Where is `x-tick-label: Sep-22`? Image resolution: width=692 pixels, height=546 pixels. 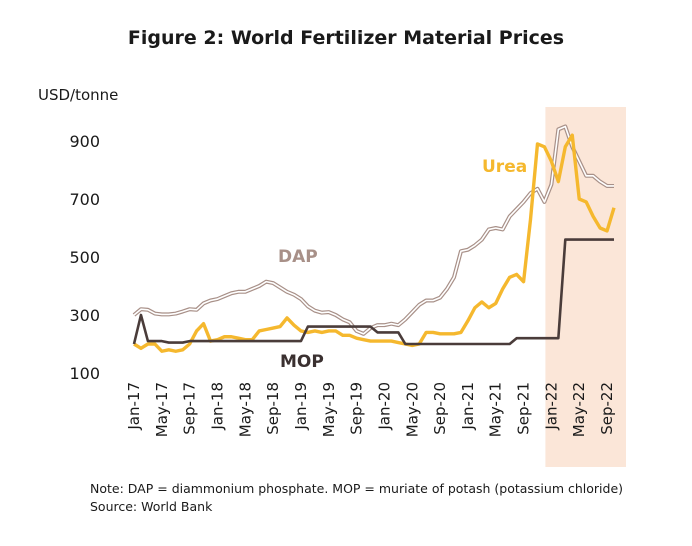 x-tick-label: Sep-22 is located at coordinates (607, 408).